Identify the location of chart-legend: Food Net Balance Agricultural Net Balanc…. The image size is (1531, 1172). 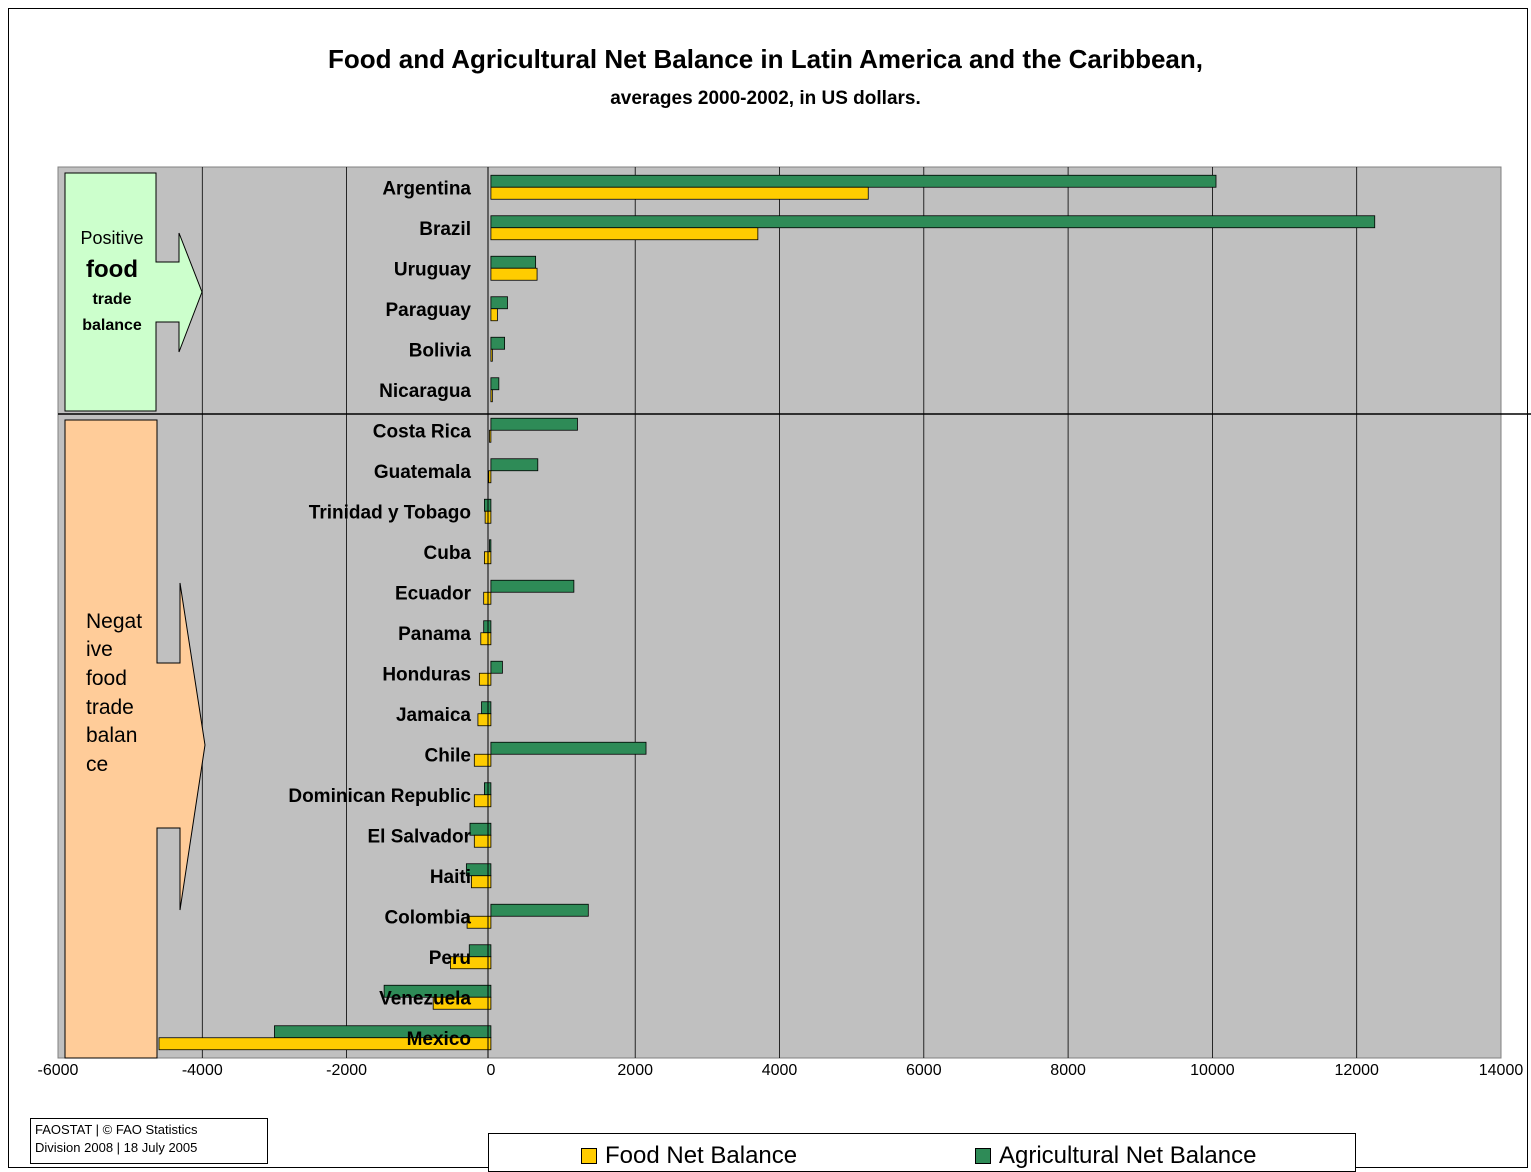
(922, 1152).